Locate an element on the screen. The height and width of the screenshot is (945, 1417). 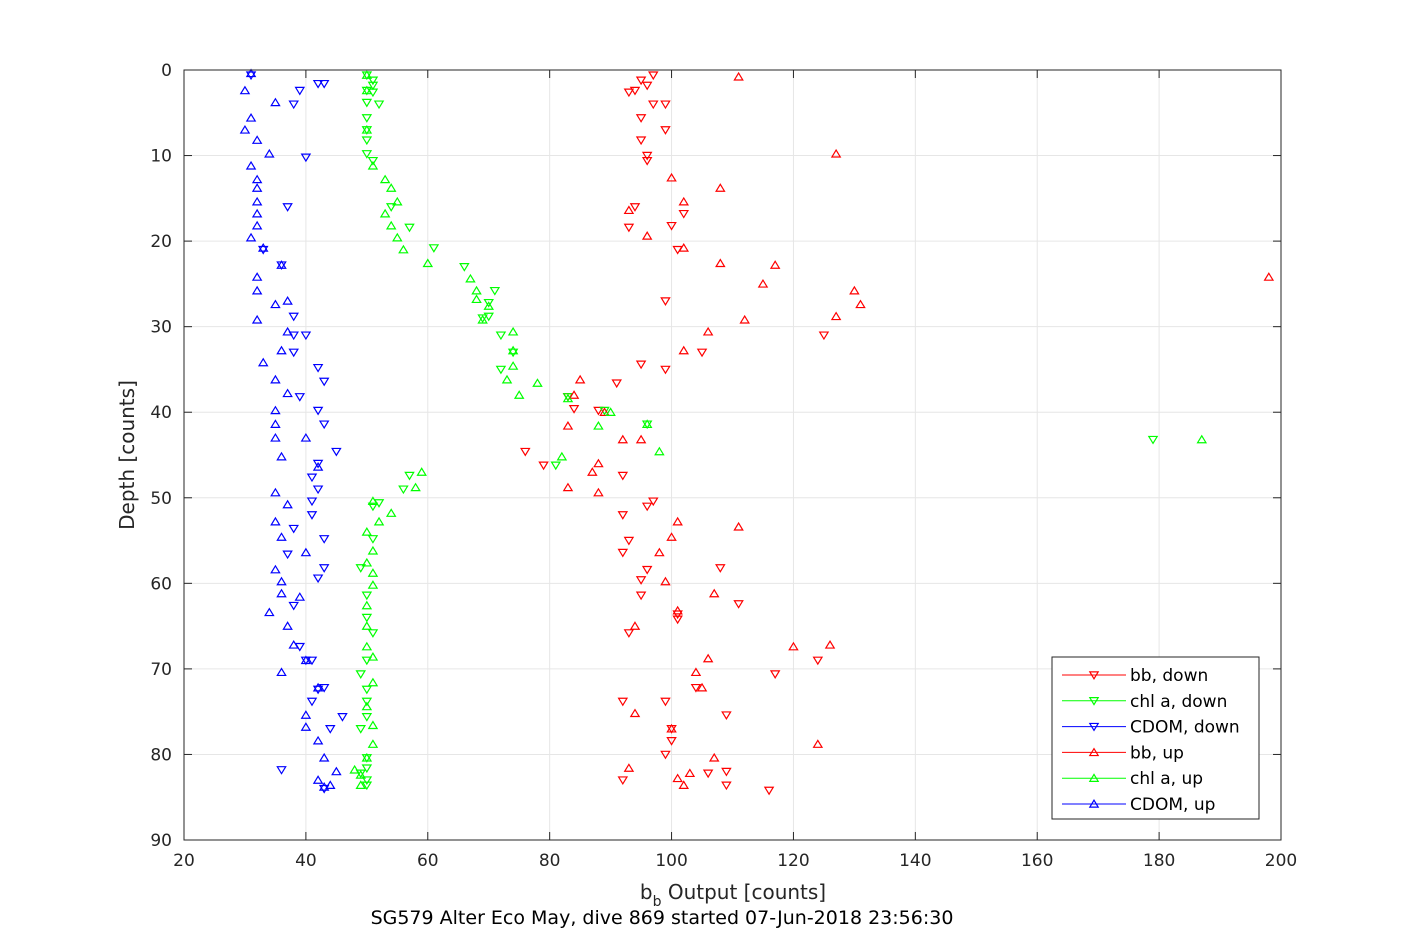
legend-label-cdom-up: CDOM, up is located at coordinates (1172, 805).